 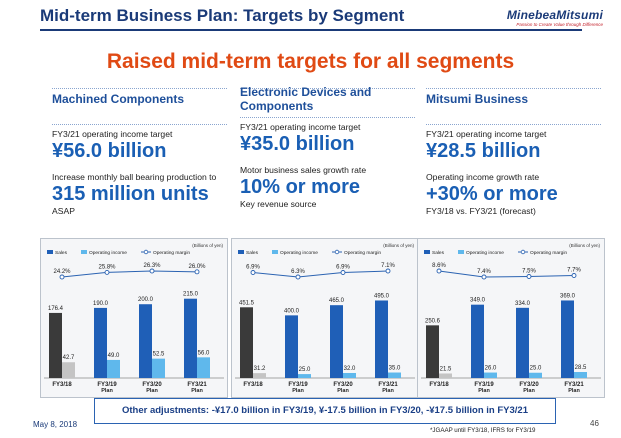 What do you see at coordinates (491, 369) in the screenshot?
I see `data-label-operating-income: 26.0` at bounding box center [491, 369].